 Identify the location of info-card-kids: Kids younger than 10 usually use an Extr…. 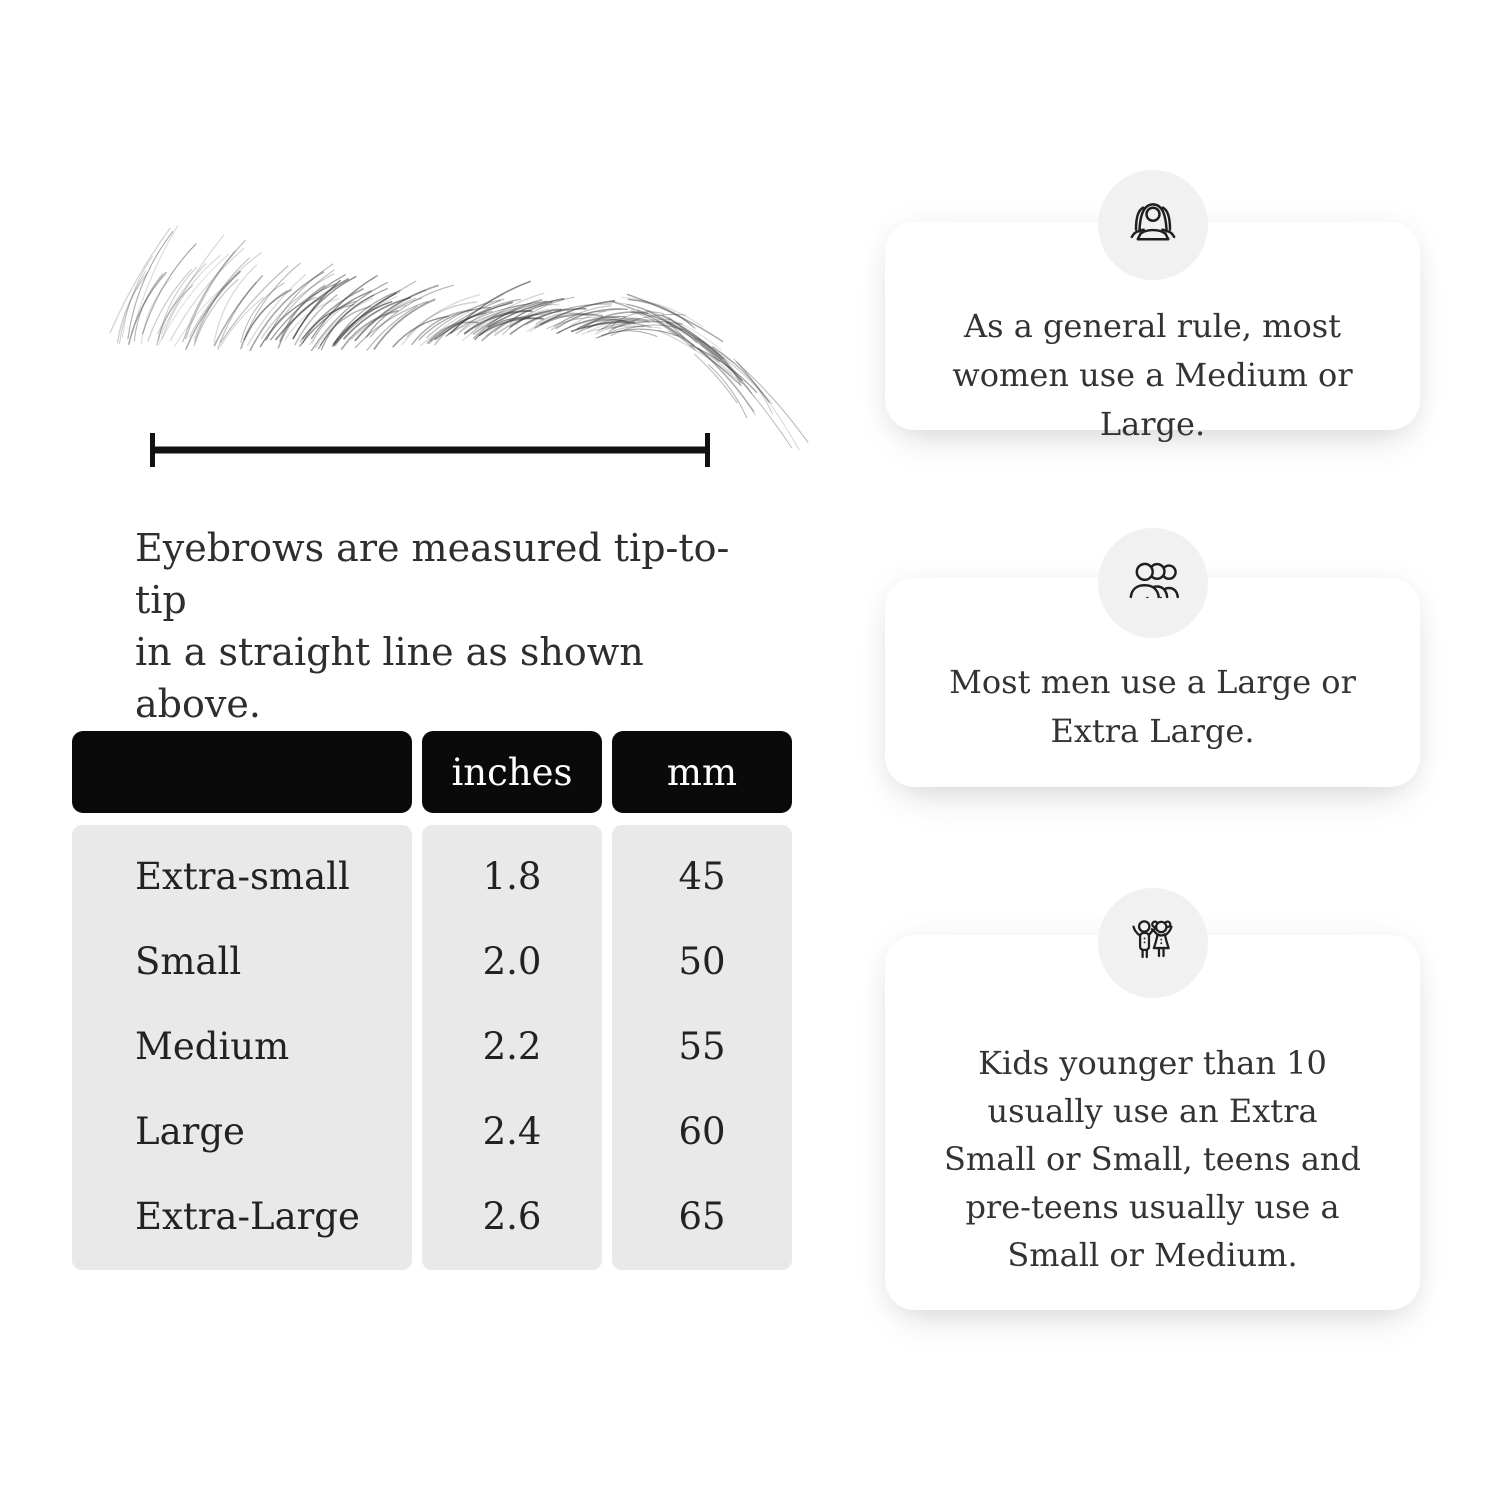
(1152, 1099).